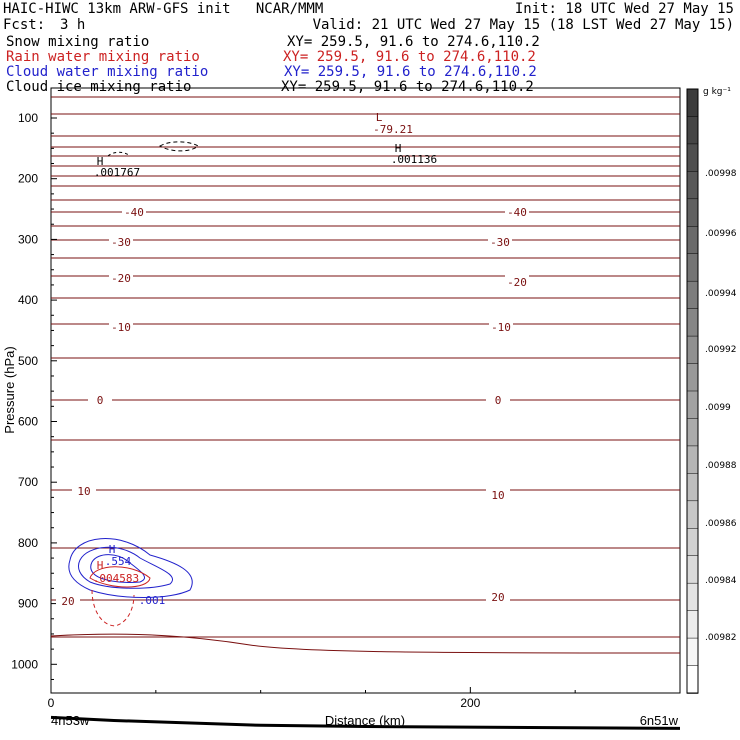  What do you see at coordinates (721, 581) in the screenshot?
I see `colorbar-label: .00984` at bounding box center [721, 581].